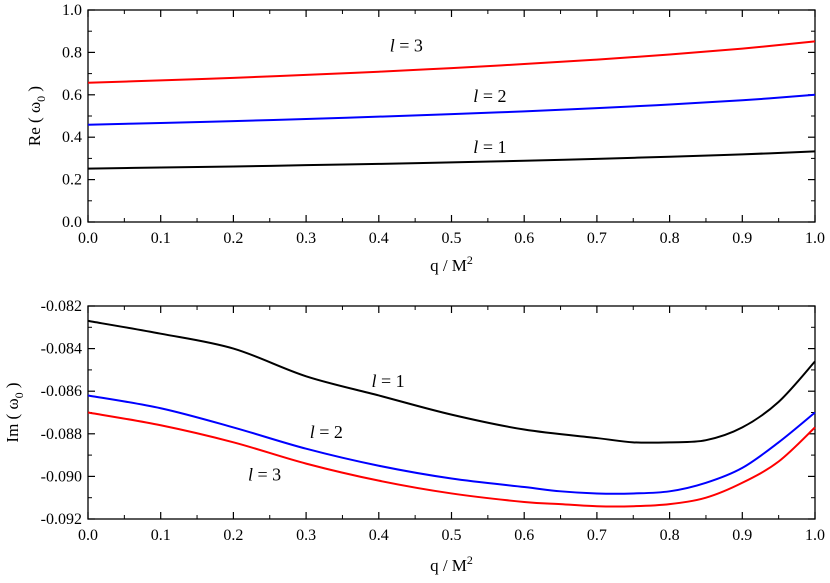 The width and height of the screenshot is (830, 583). Describe the element at coordinates (61, 391) in the screenshot. I see `y-tick-label: -0.086` at that location.